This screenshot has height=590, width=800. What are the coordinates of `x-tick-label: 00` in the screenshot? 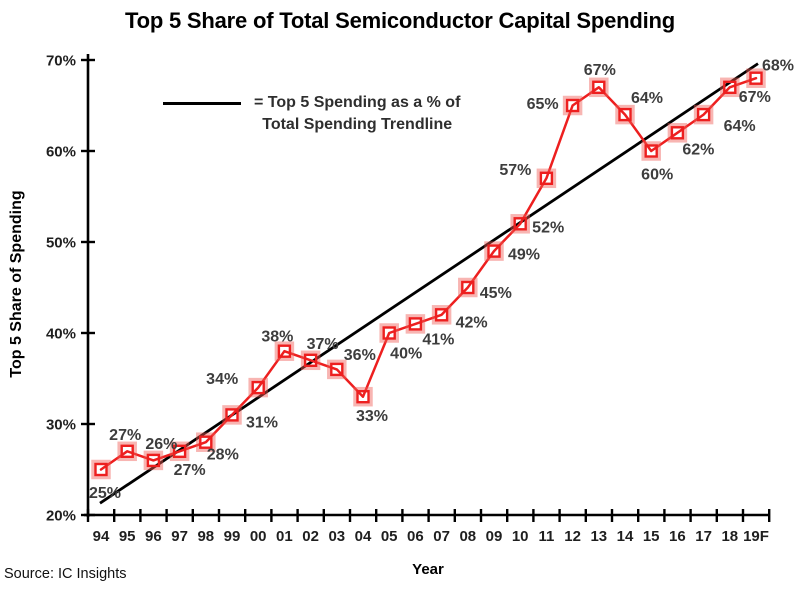 It's located at (258, 536).